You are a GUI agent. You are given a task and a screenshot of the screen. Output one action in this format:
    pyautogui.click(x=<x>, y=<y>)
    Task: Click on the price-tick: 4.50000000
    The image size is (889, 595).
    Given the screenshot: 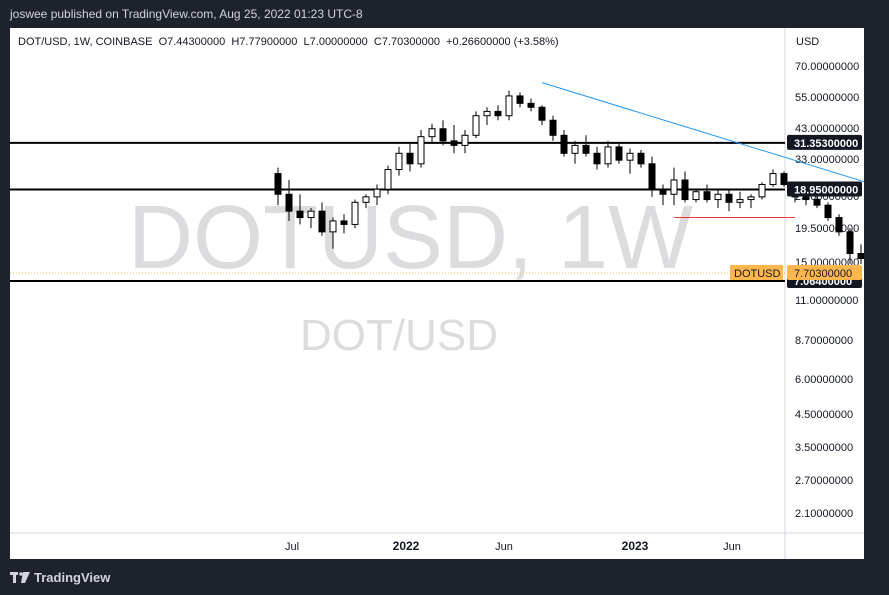 What is the action you would take?
    pyautogui.click(x=824, y=415)
    